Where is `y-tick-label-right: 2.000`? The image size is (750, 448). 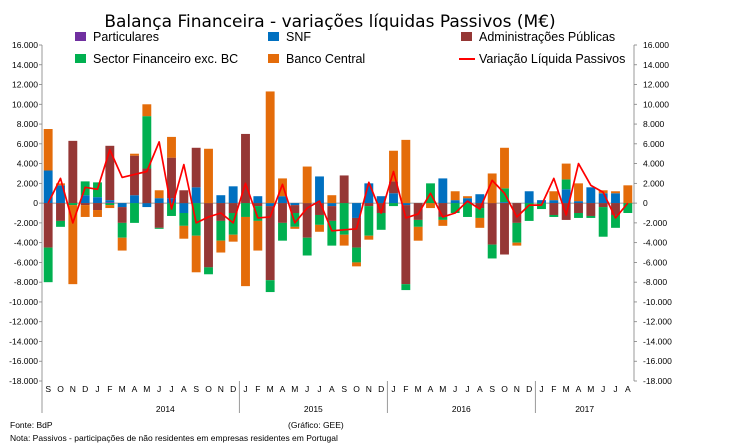 y-tick-label-right: 2.000 is located at coordinates (654, 183).